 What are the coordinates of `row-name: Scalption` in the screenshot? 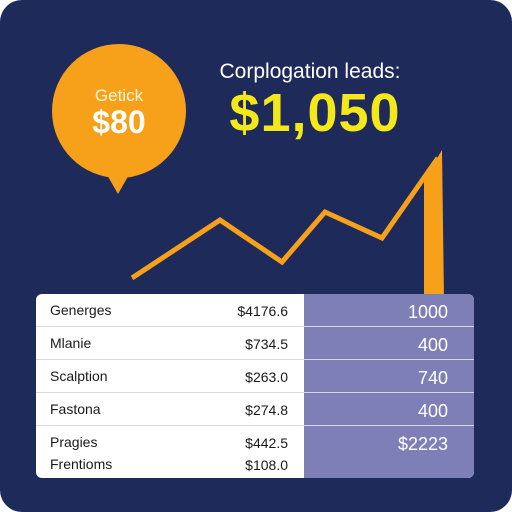 It's located at (79, 376).